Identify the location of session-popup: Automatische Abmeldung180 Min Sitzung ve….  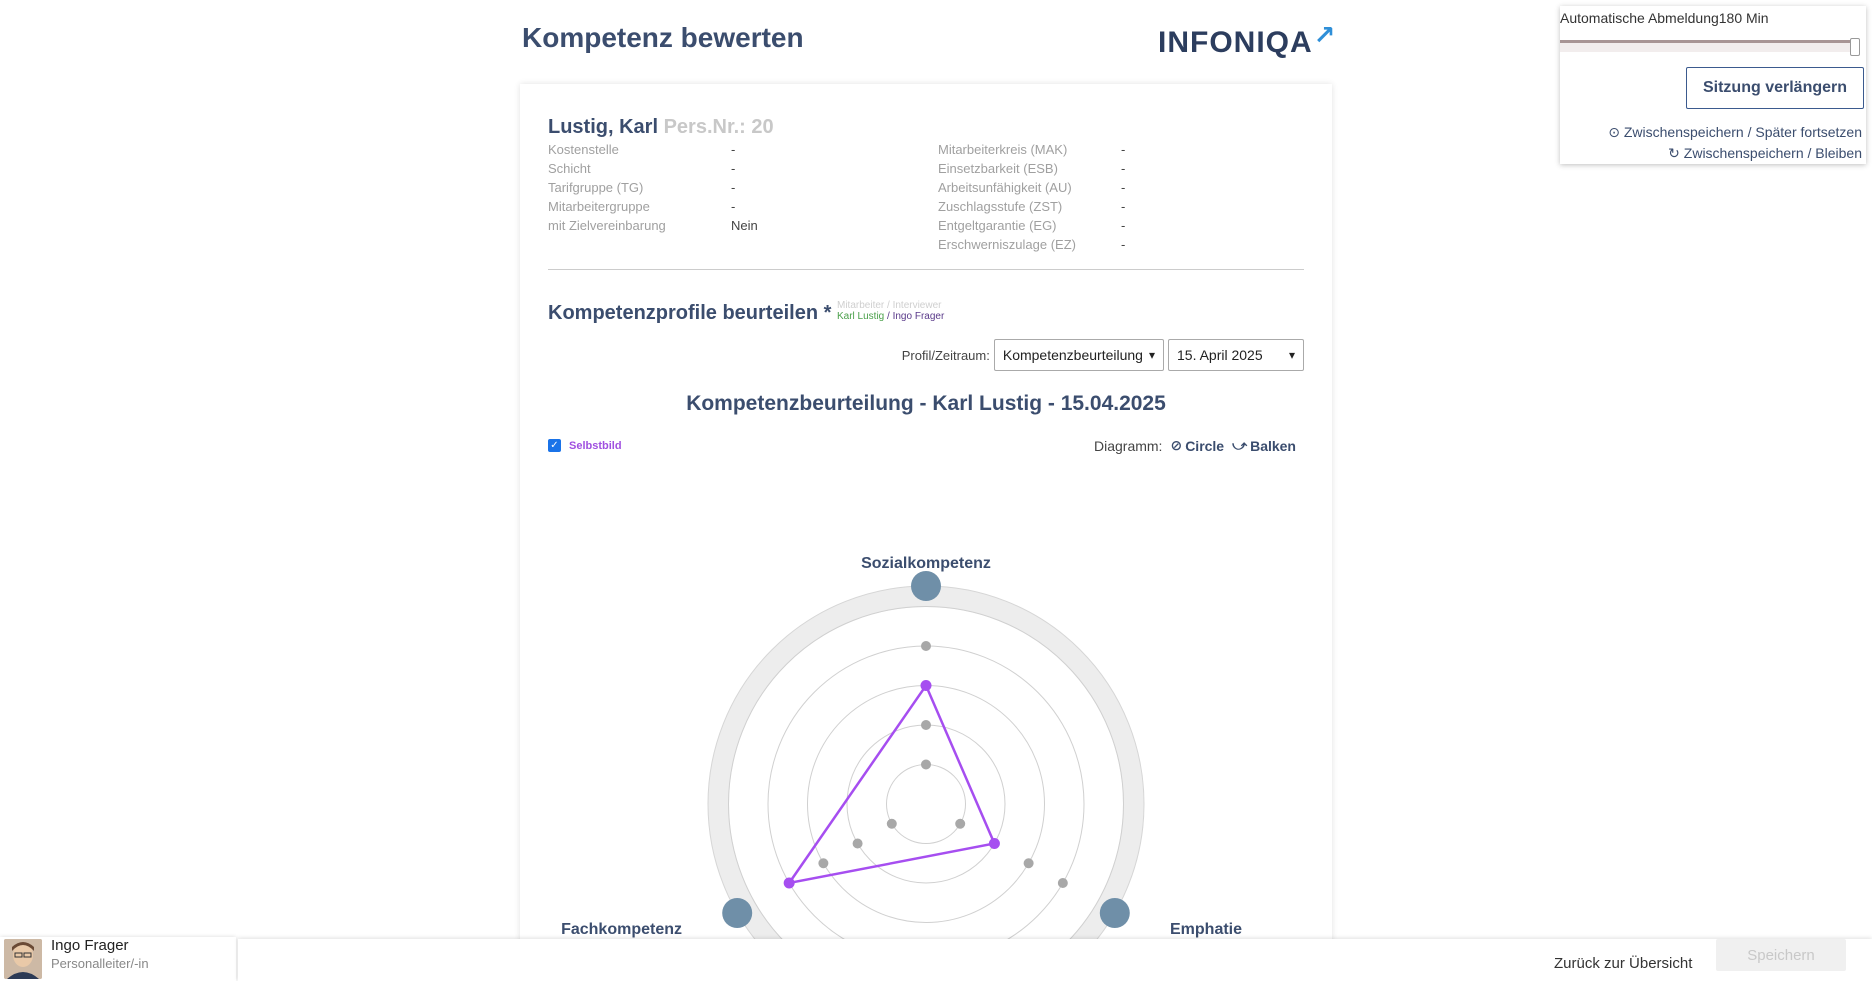
(1713, 85).